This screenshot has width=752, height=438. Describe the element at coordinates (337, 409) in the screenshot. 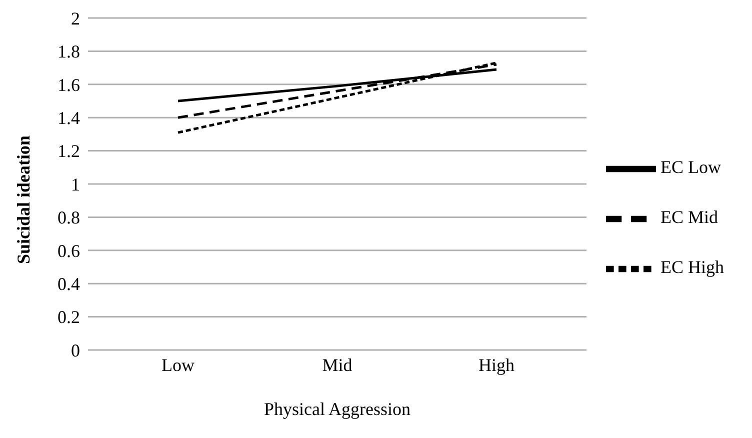

I see `x-axis-title: Physical Aggression` at that location.